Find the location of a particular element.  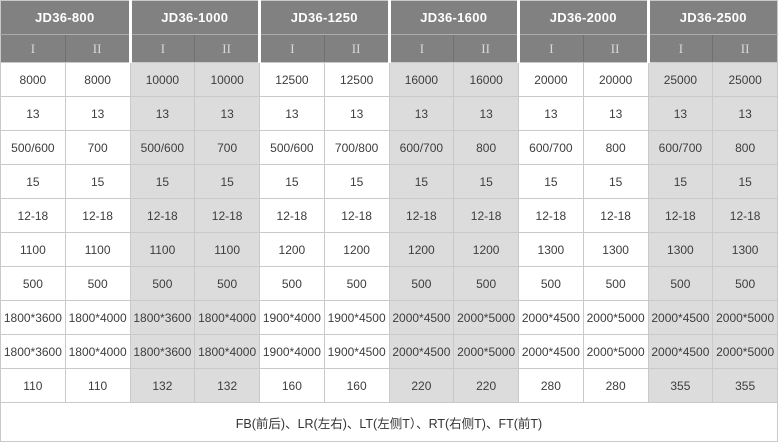

group-header-jd36-1250: JD36-1250 is located at coordinates (323, 17).